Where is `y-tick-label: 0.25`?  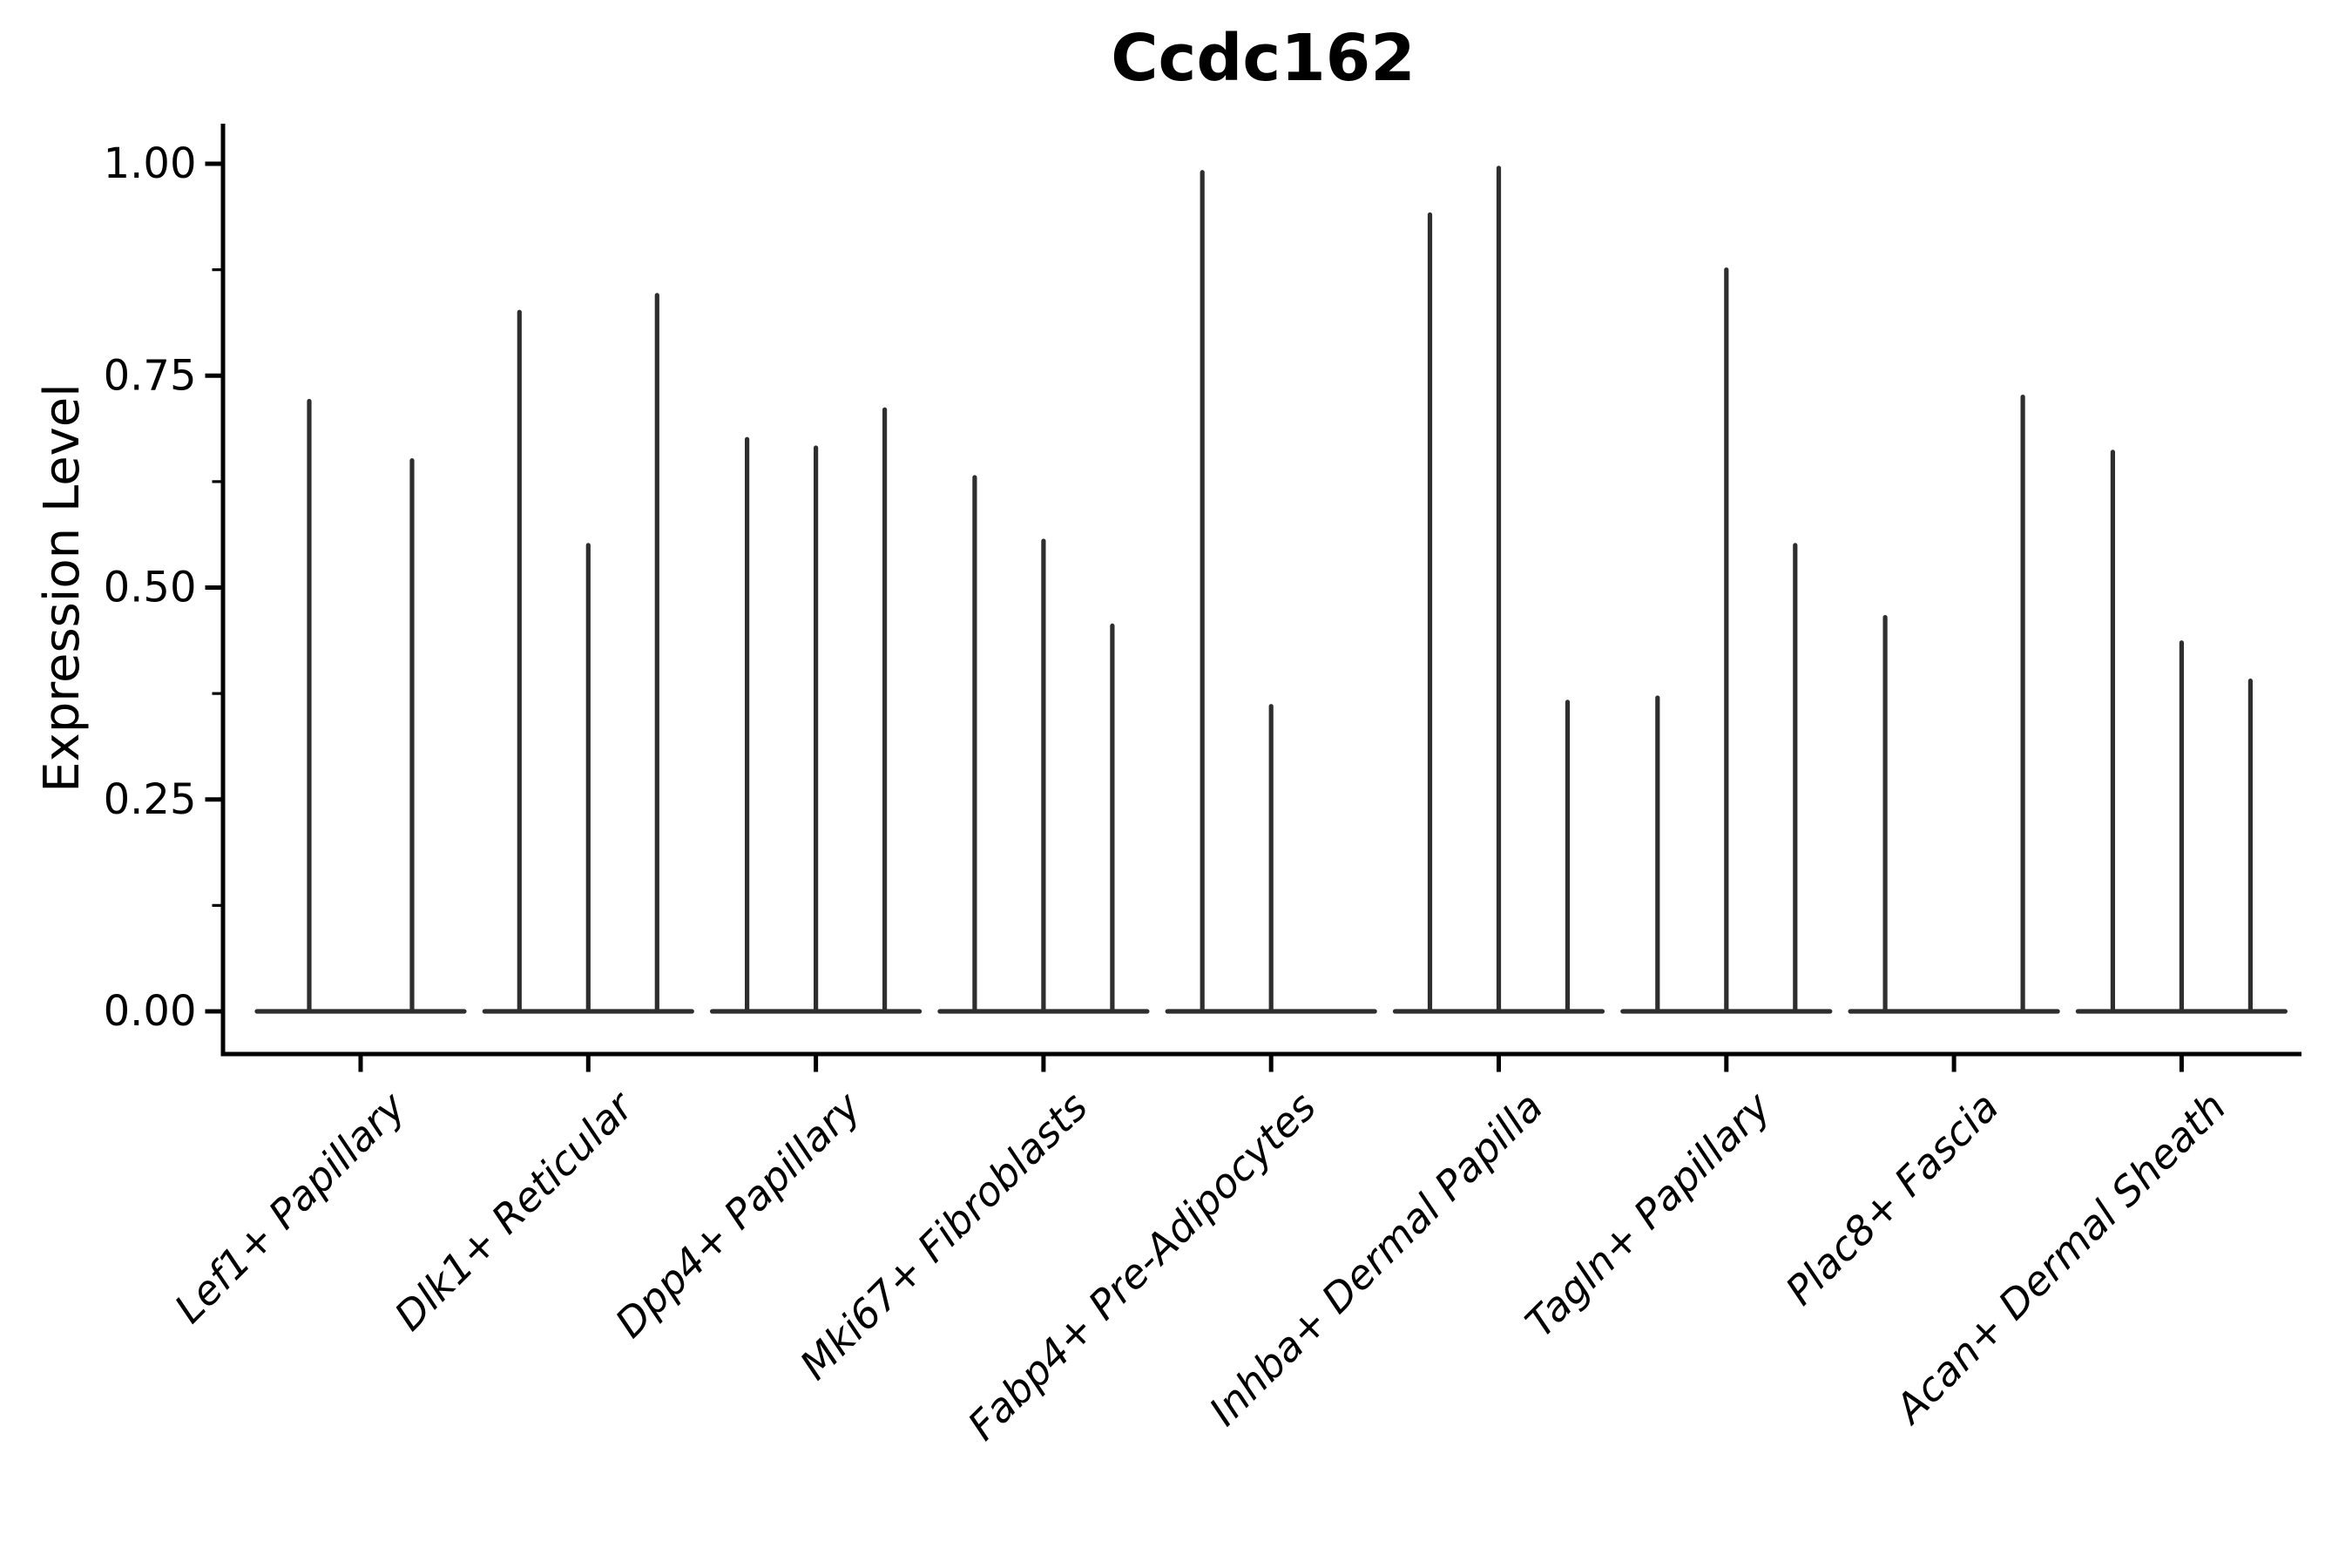
y-tick-label: 0.25 is located at coordinates (150, 800).